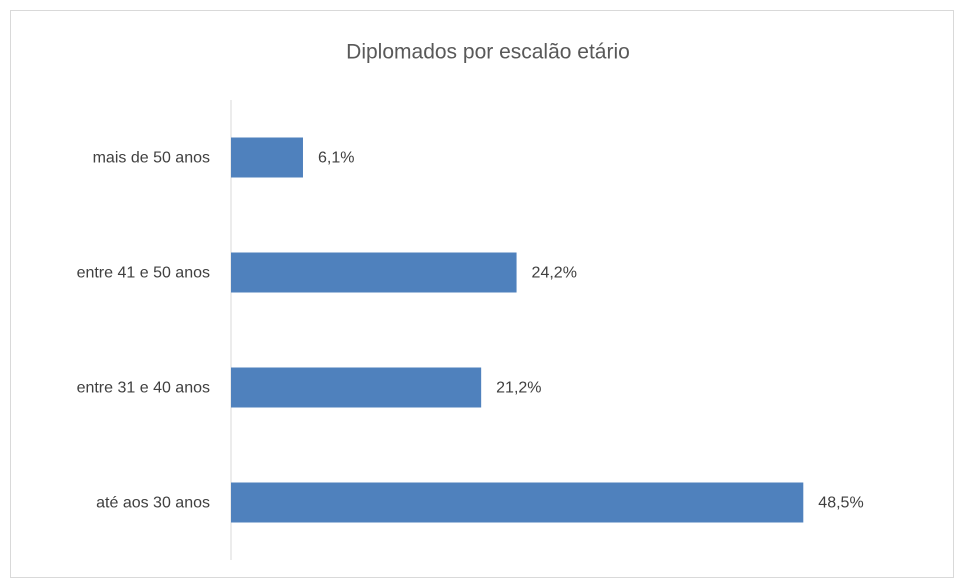 This screenshot has width=955, height=580. What do you see at coordinates (151, 158) in the screenshot?
I see `y-tick-label: mais de 50 anos` at bounding box center [151, 158].